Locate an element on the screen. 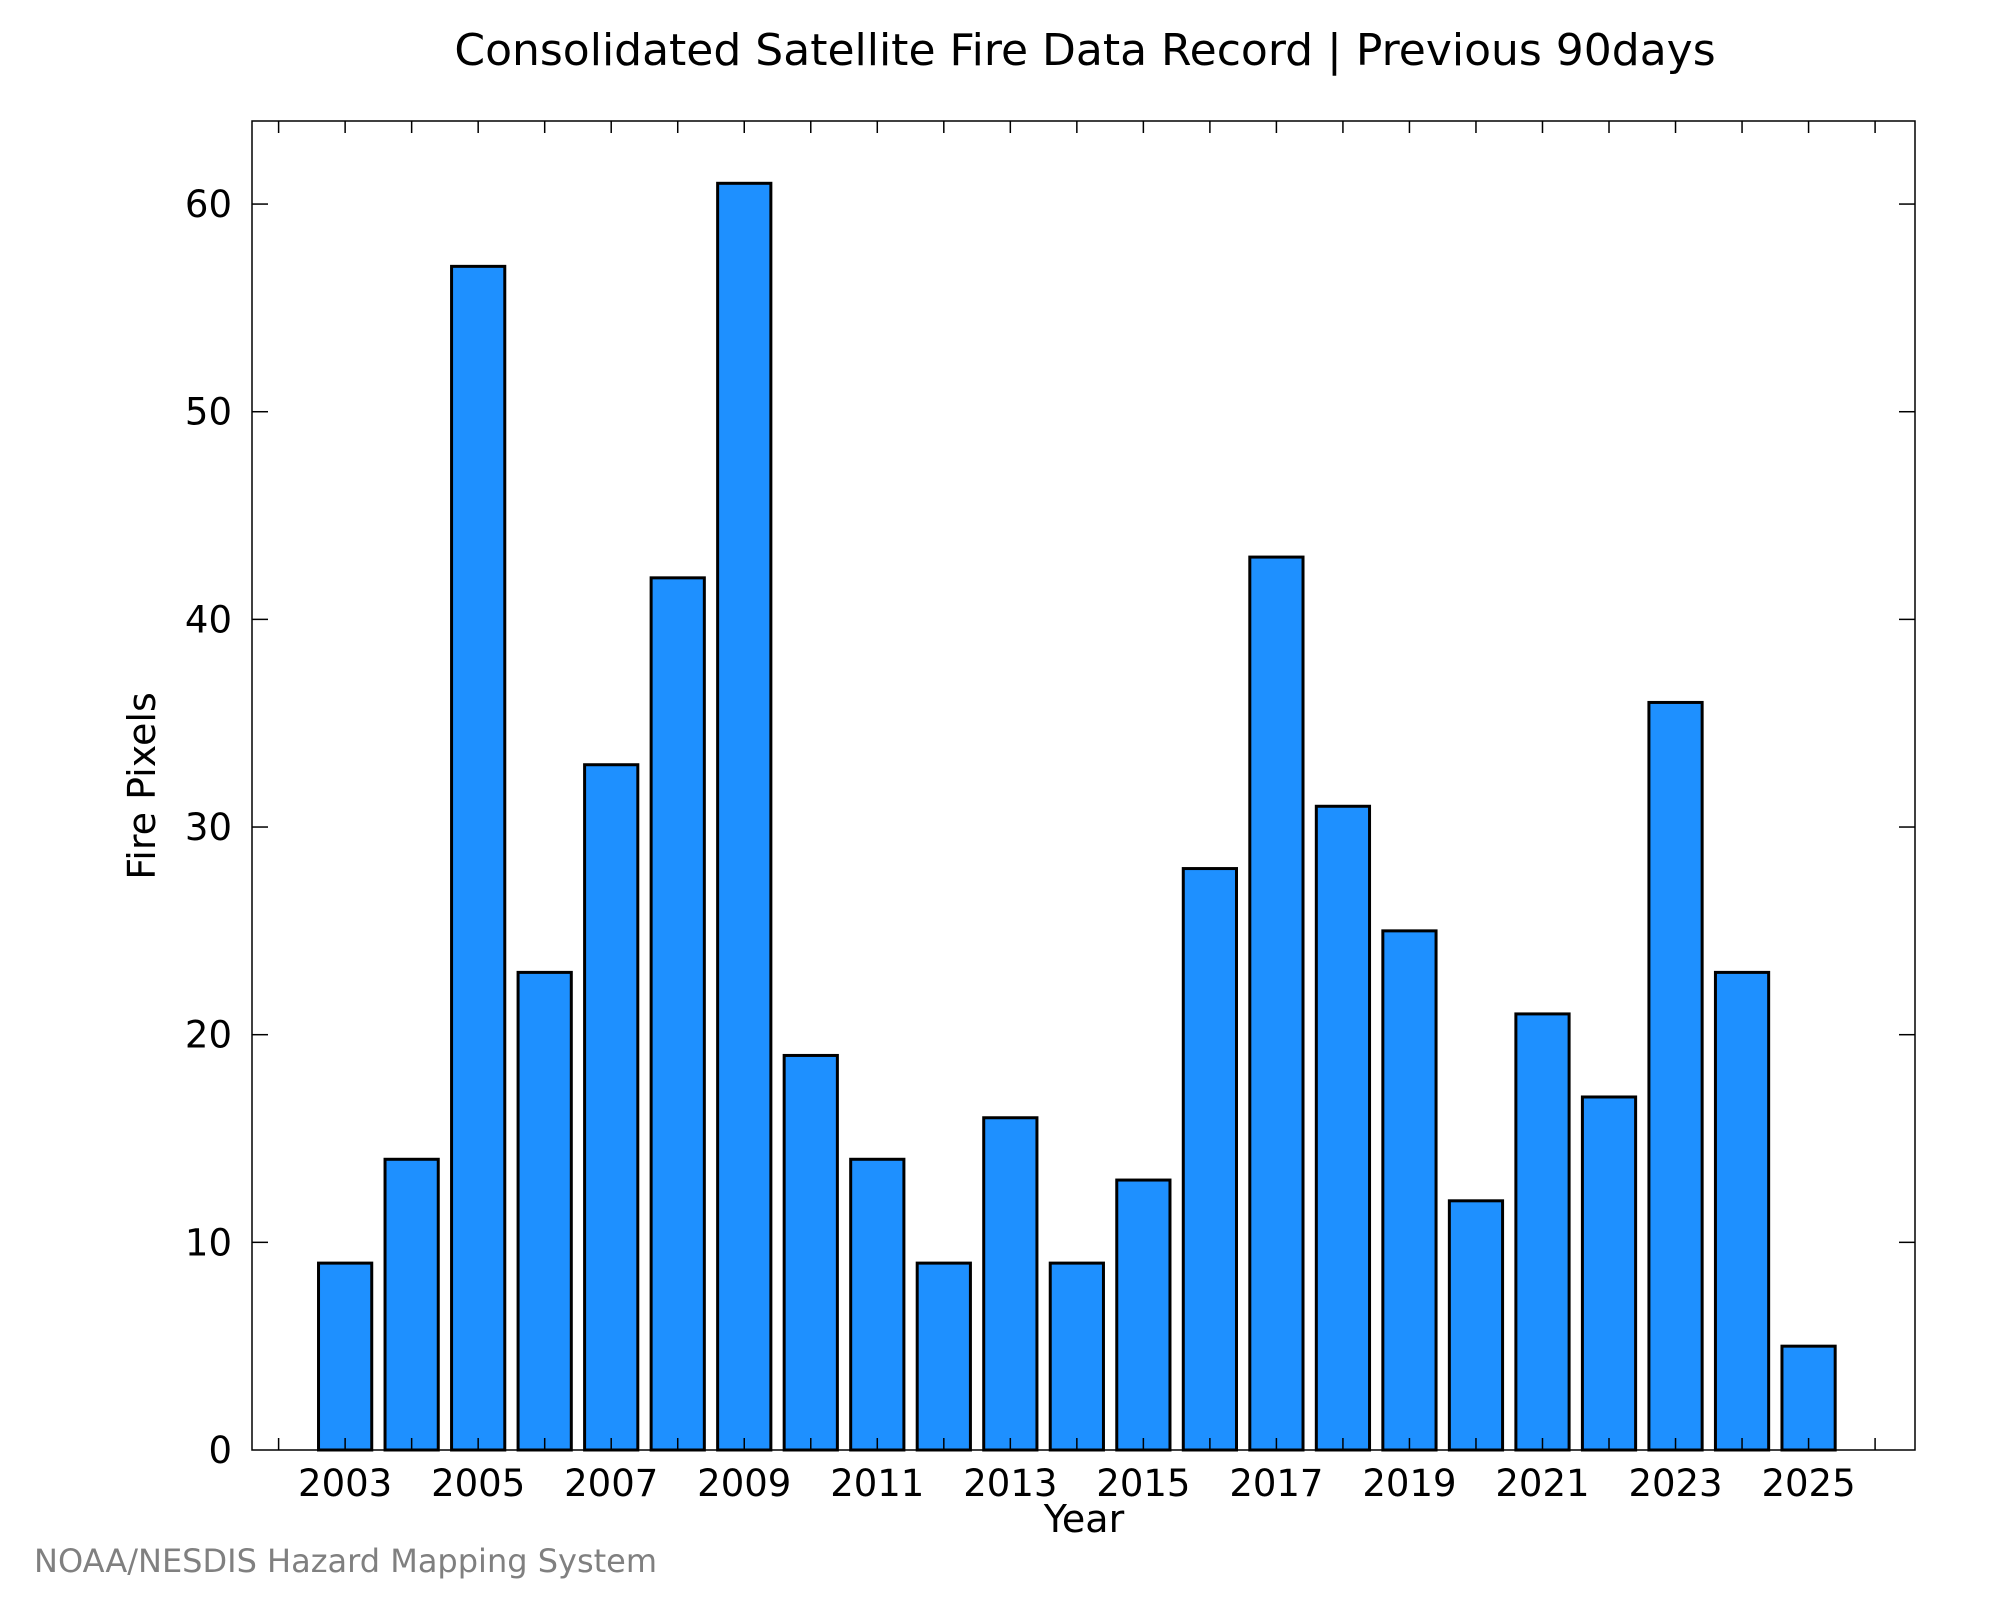 The width and height of the screenshot is (2000, 1600). y-tick-label: 10 is located at coordinates (208, 1242).